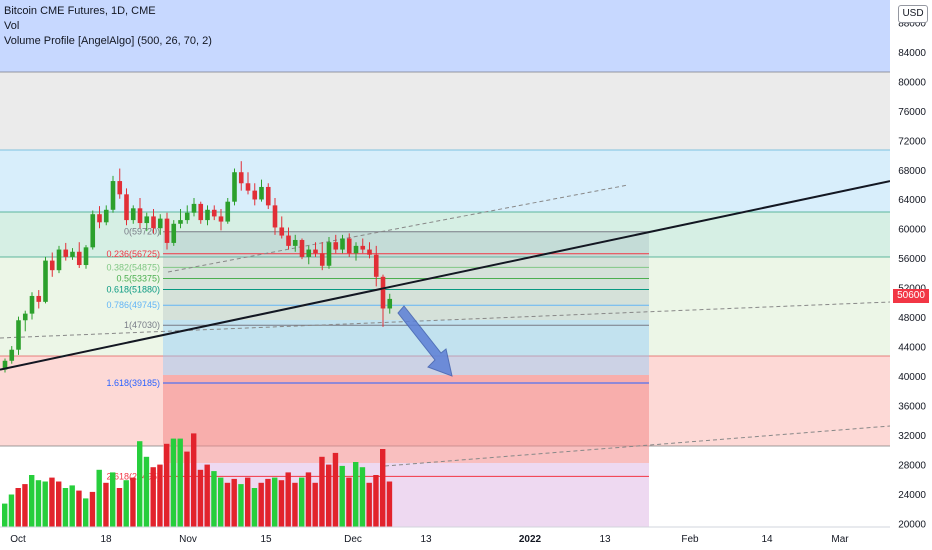  I want to click on price-tick-10: 60000, so click(912, 230).